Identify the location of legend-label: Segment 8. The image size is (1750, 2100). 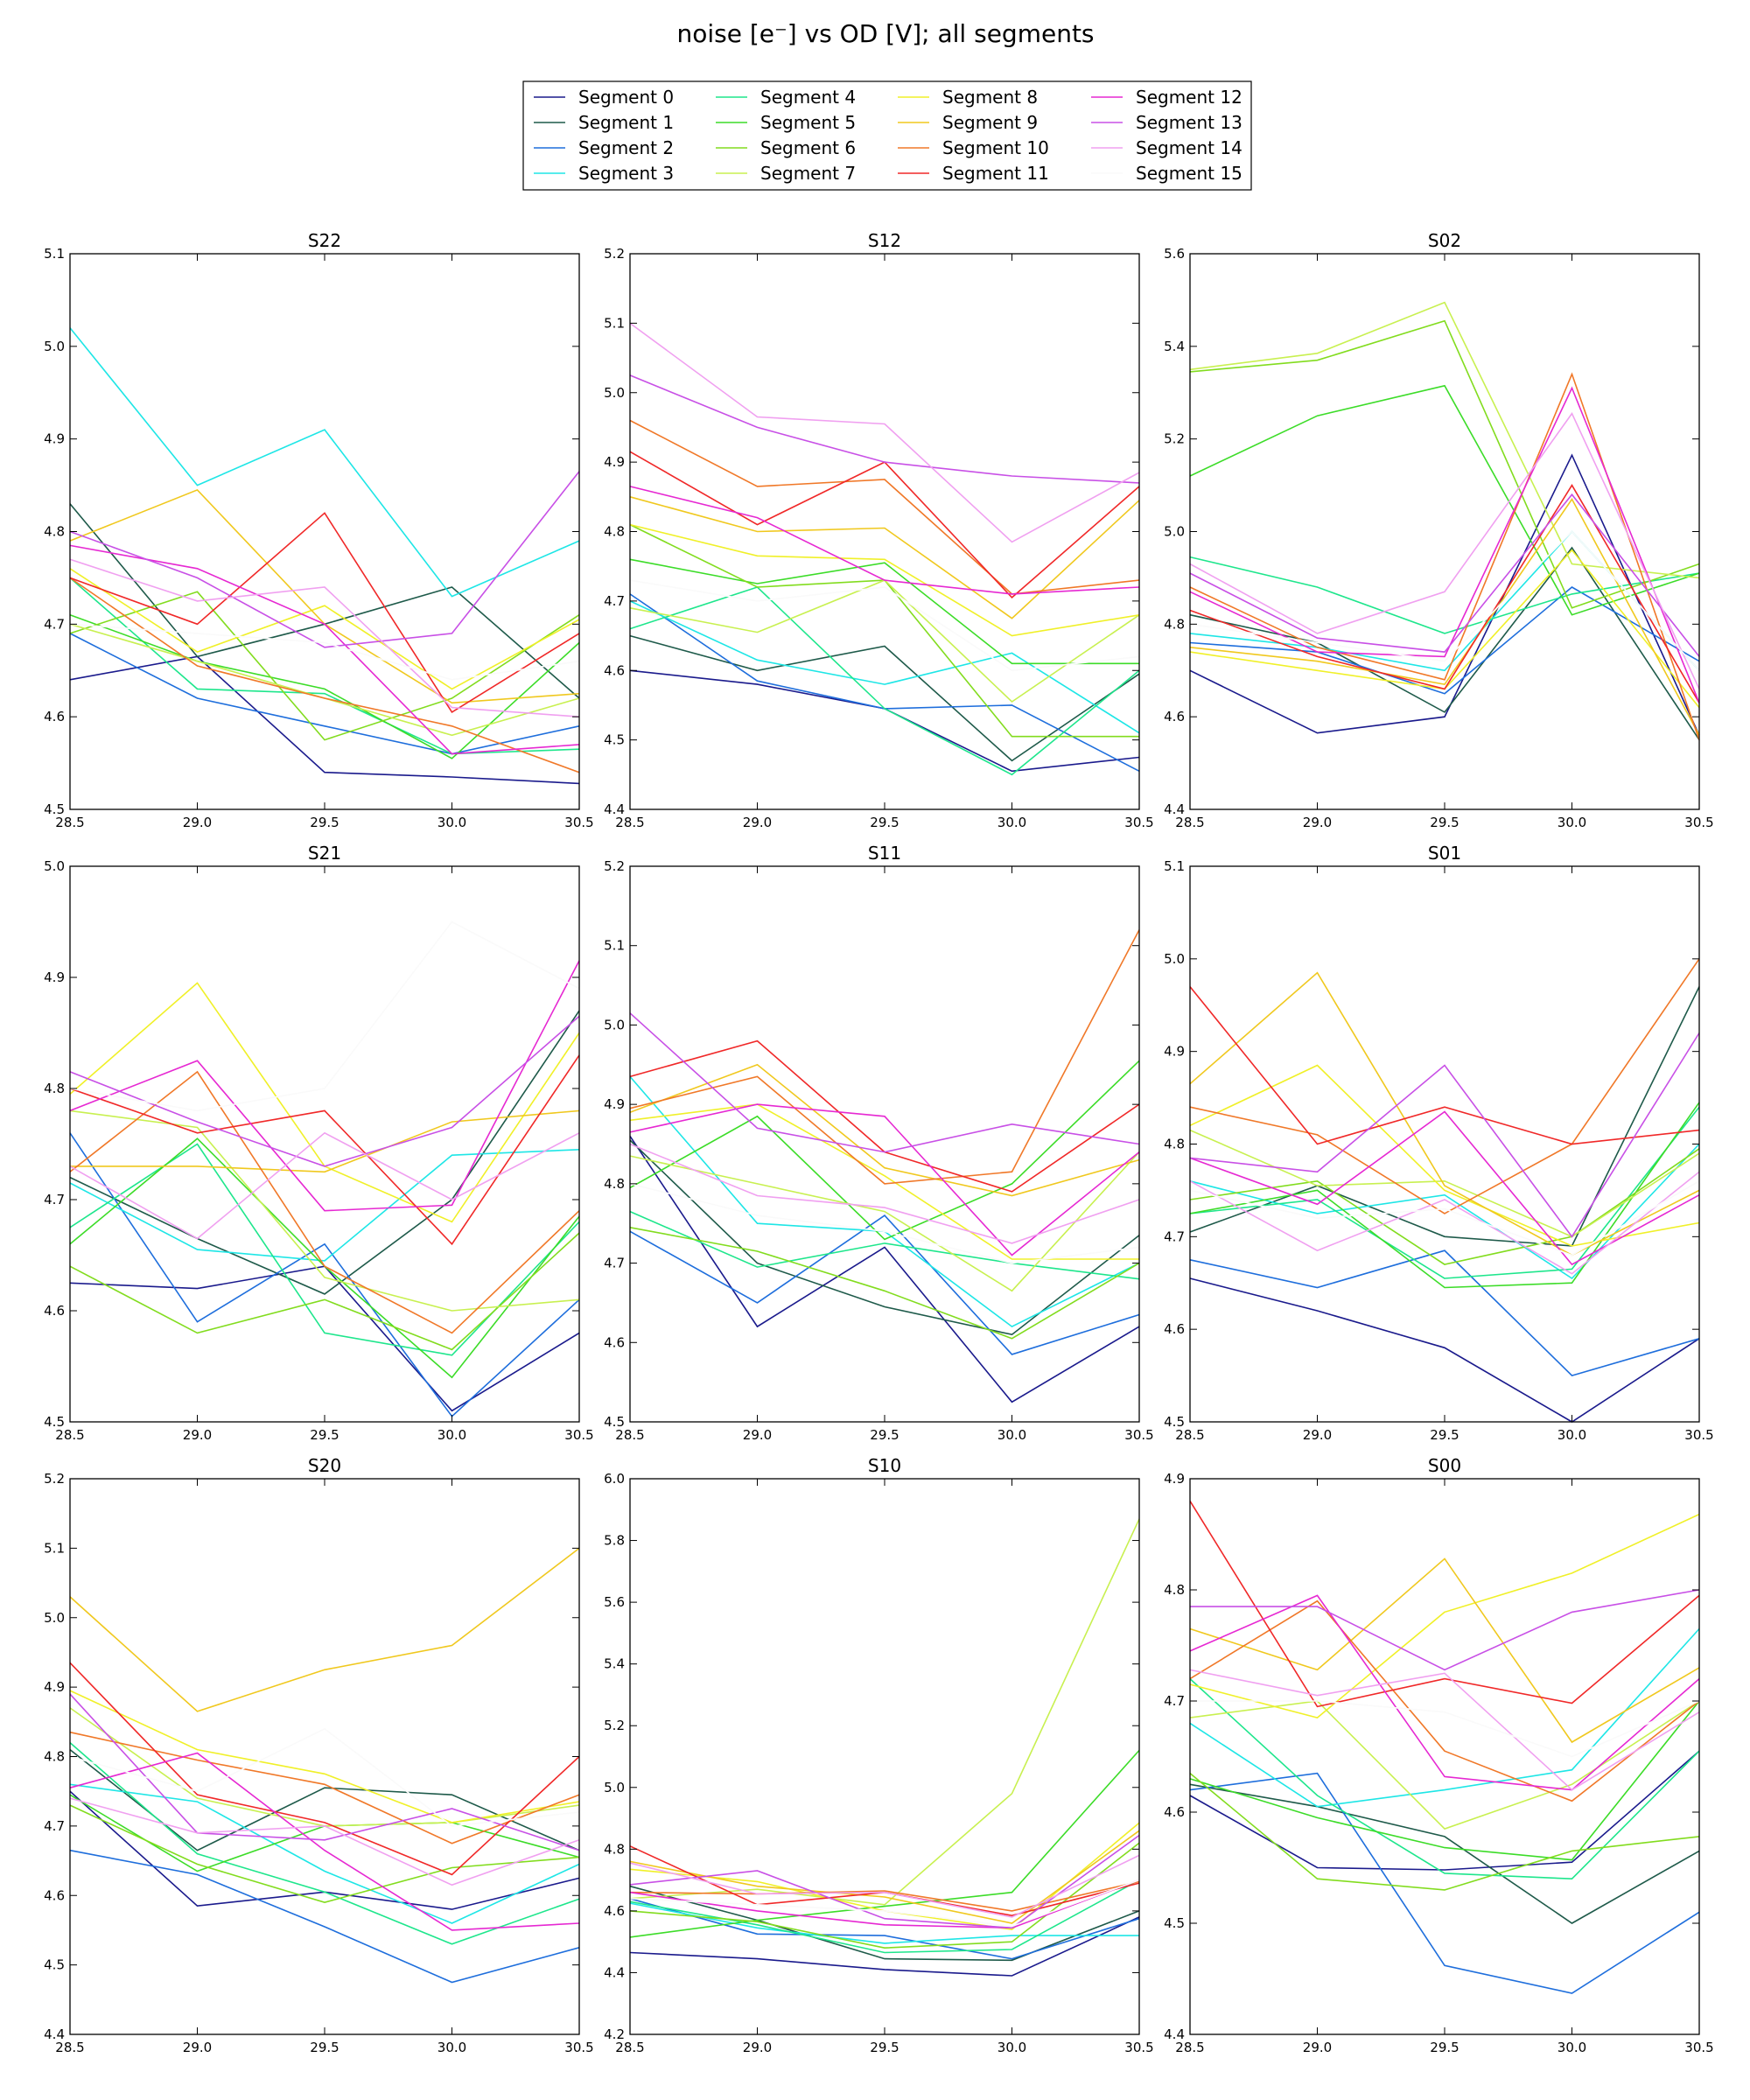
(990, 97).